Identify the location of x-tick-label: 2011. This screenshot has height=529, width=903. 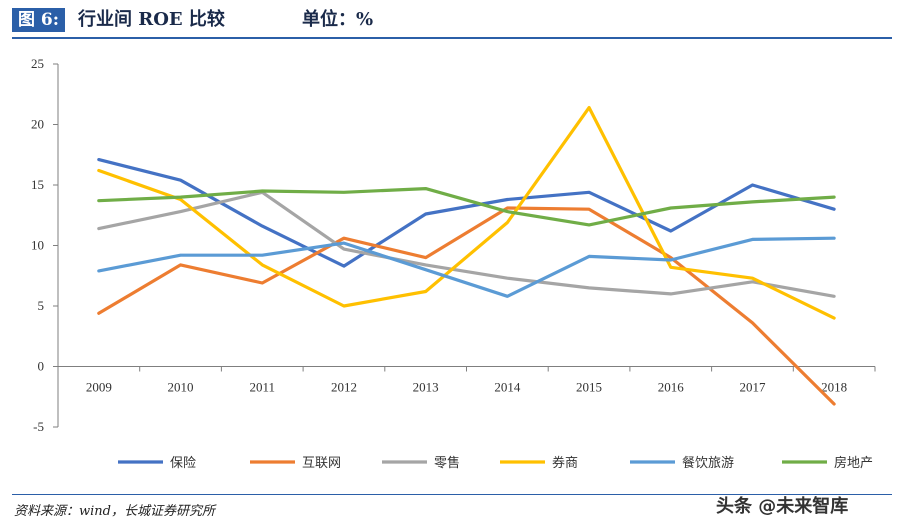
(262, 387).